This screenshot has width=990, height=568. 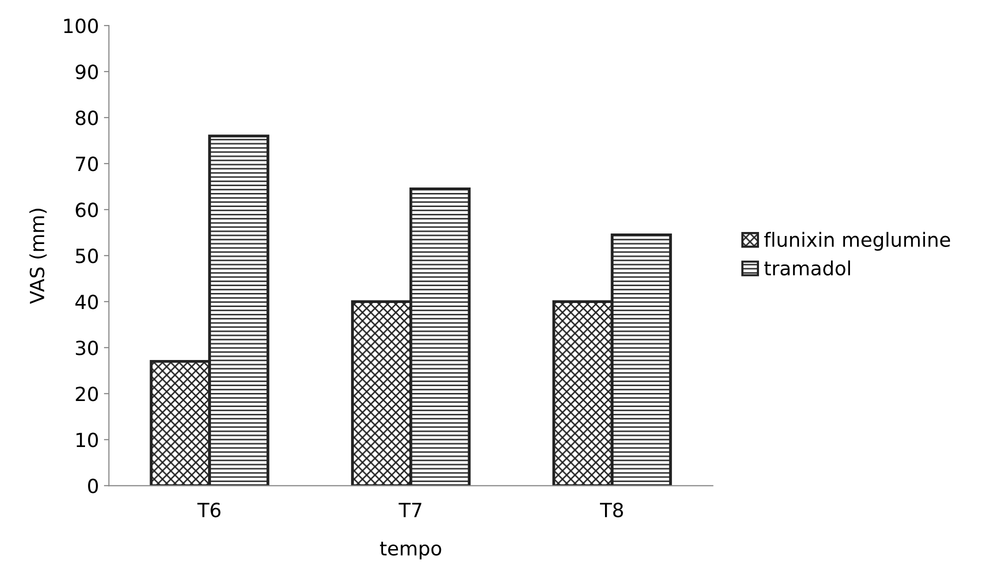 I want to click on y-tick-label: 60, so click(x=87, y=210).